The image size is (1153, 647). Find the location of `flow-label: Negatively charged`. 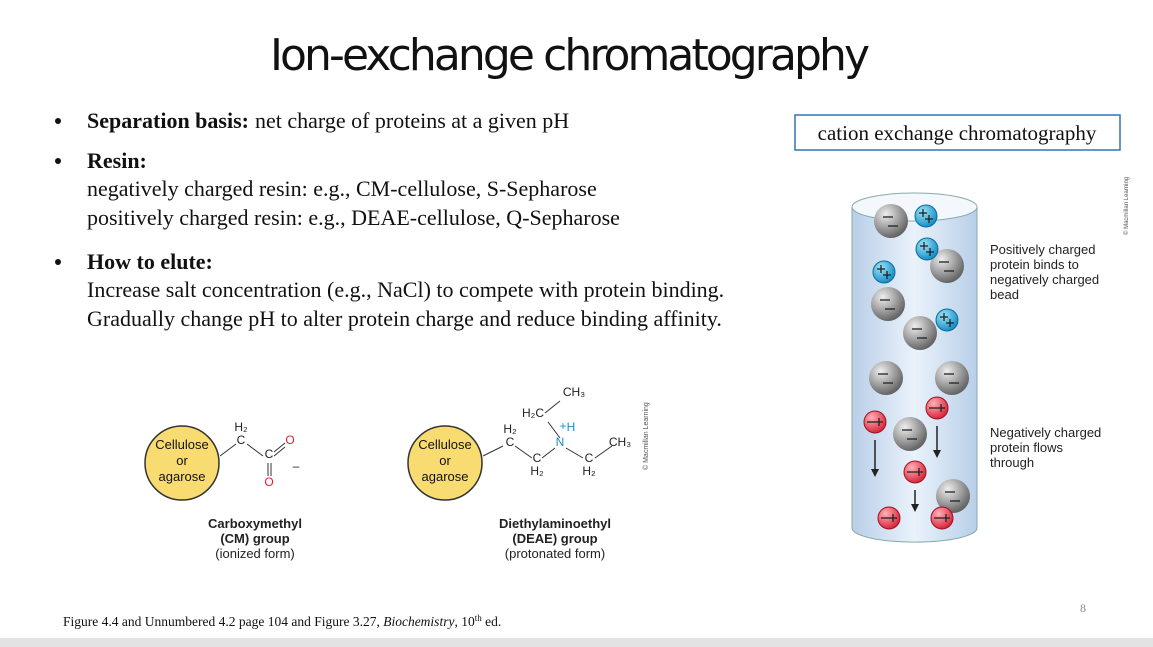

flow-label: Negatively charged is located at coordinates (1045, 432).